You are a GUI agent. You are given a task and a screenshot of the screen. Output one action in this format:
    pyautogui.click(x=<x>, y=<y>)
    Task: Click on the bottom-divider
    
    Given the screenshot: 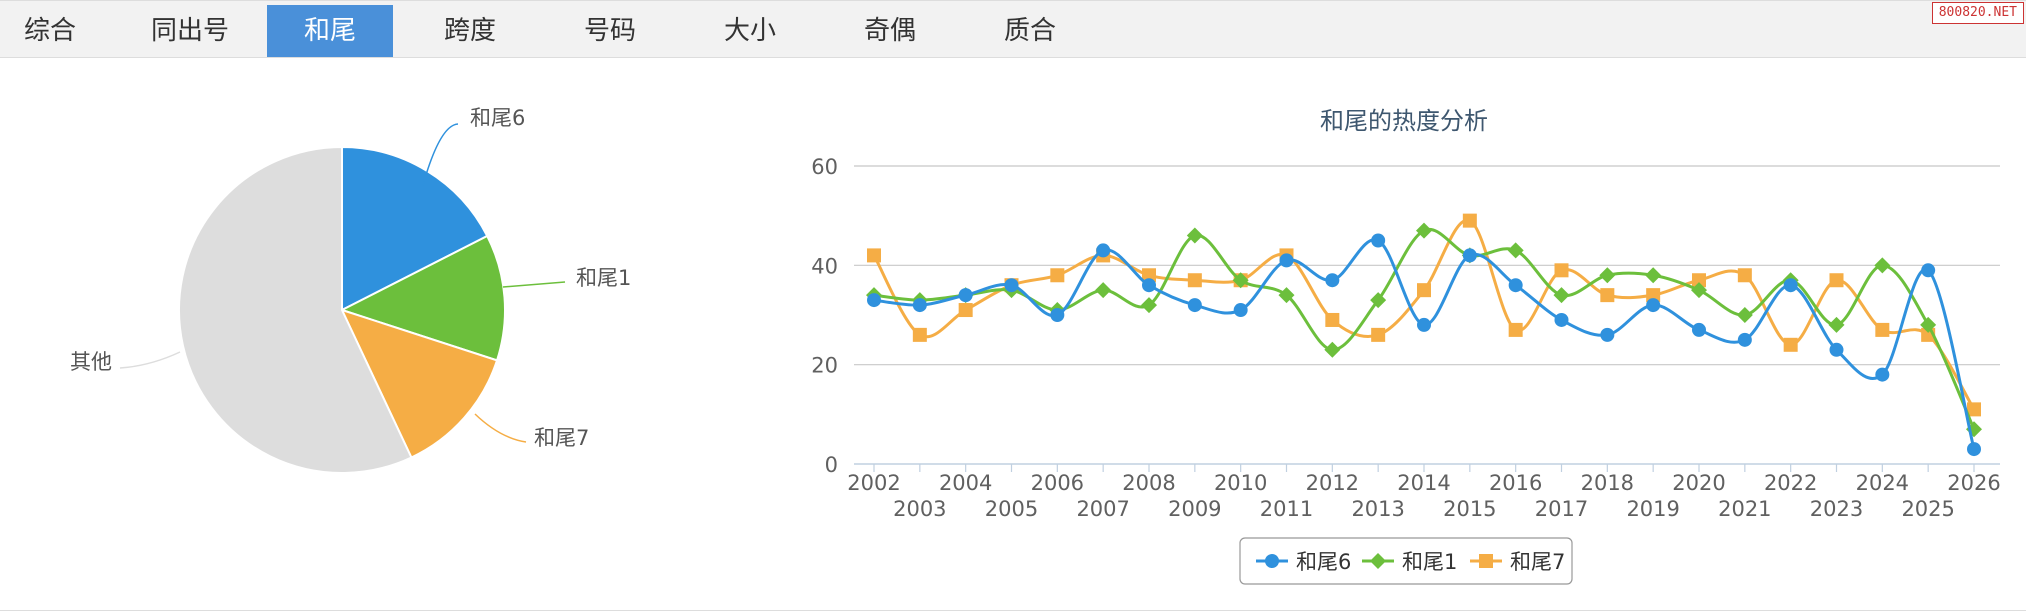 What is the action you would take?
    pyautogui.click(x=1013, y=610)
    